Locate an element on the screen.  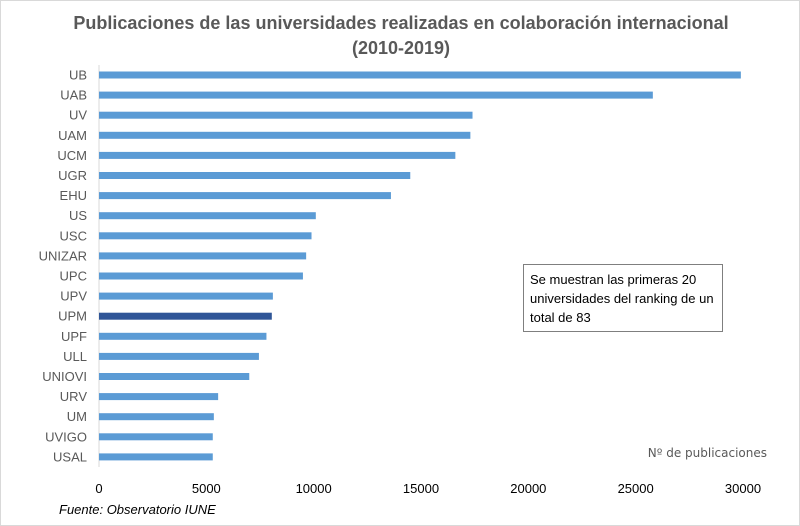
y-tick-label: UPC is located at coordinates (73, 276).